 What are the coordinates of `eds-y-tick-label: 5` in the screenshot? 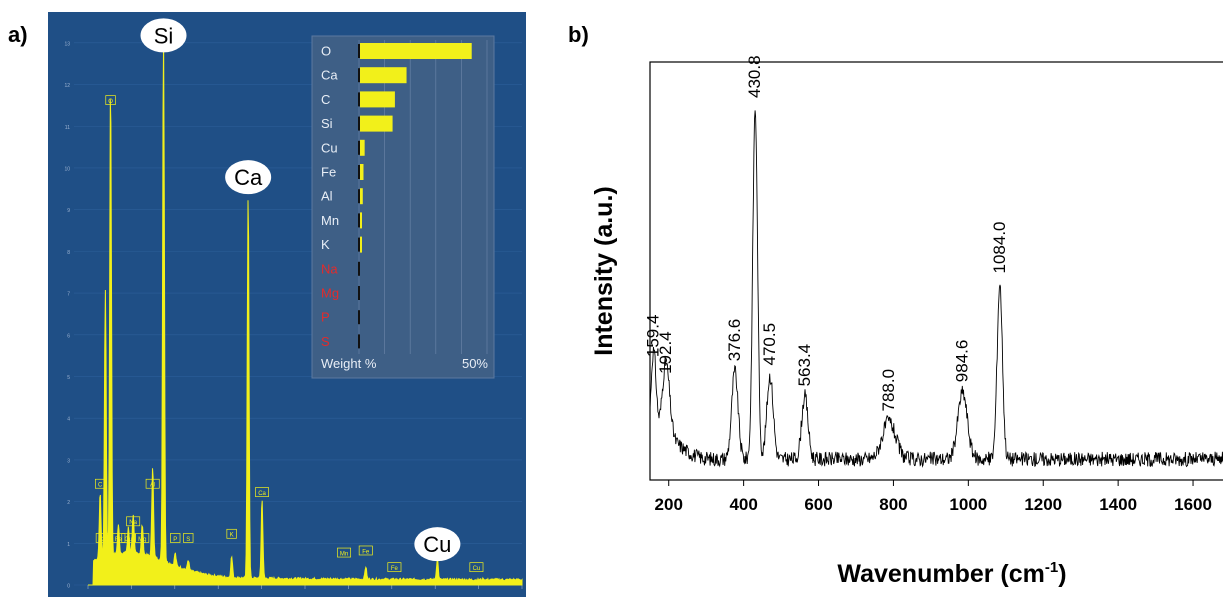 It's located at (68, 378).